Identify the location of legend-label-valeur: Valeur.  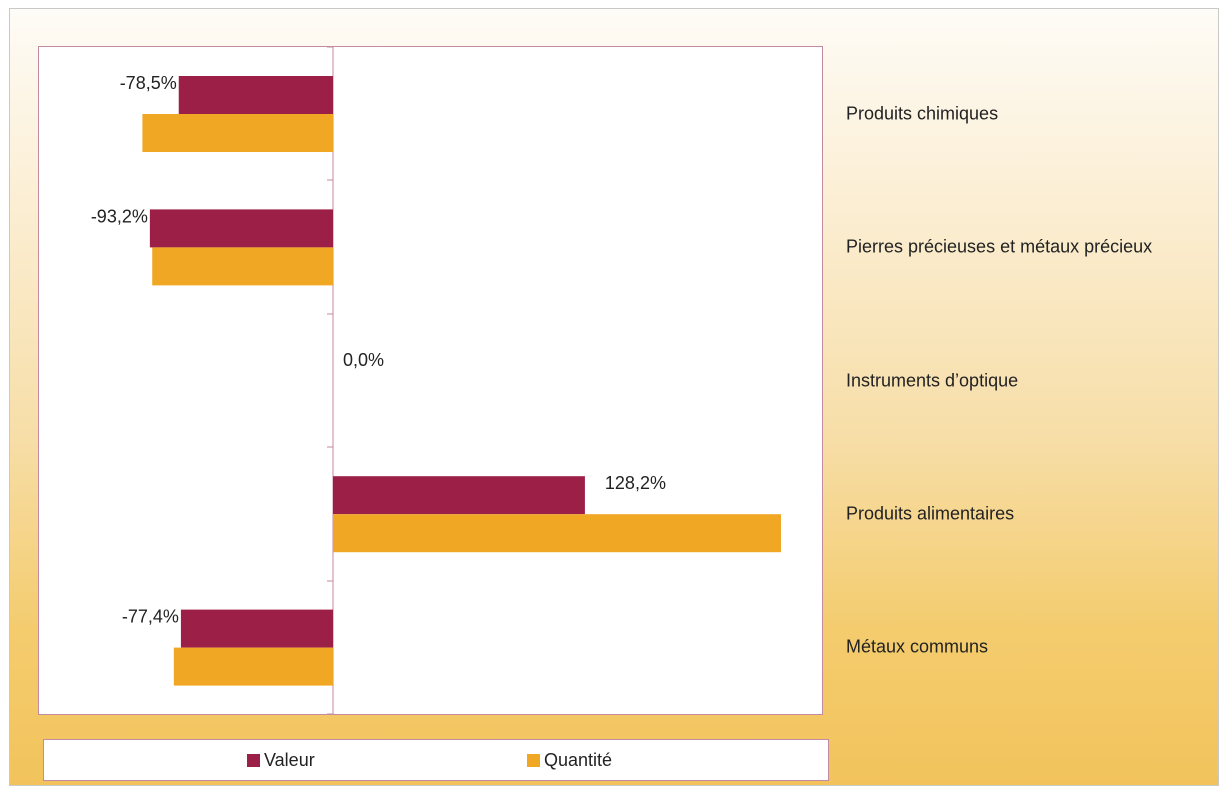
(289, 760).